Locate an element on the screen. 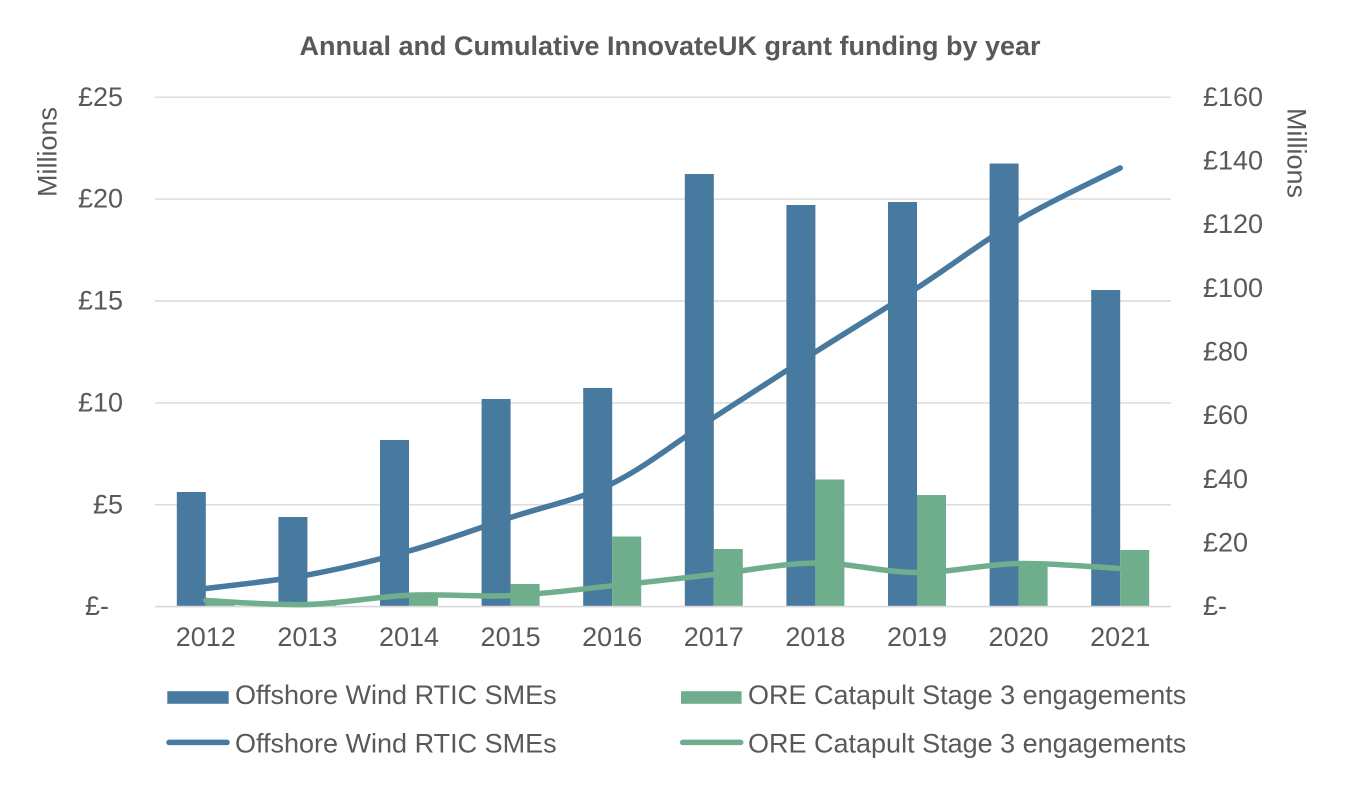 Image resolution: width=1360 pixels, height=793 pixels. svg-text: £15 is located at coordinates (100, 301).